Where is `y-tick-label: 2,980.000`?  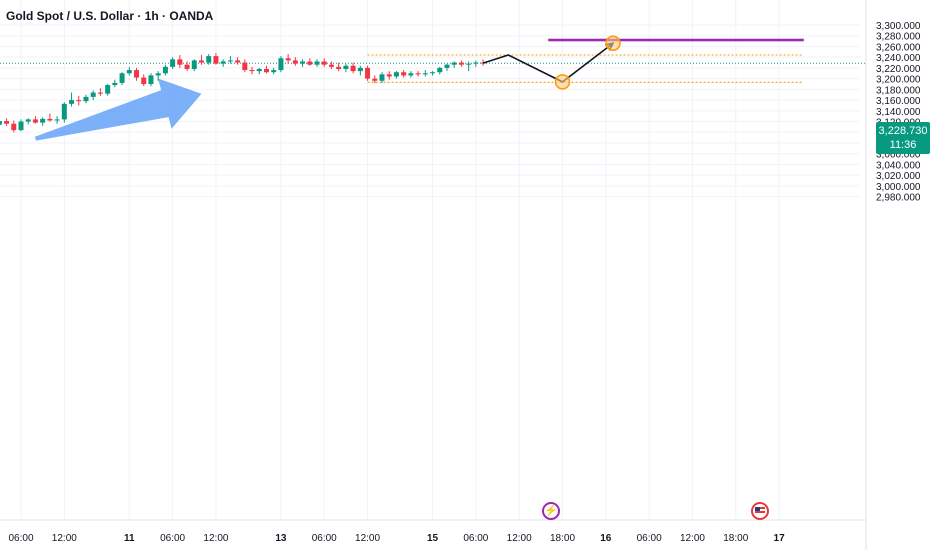 y-tick-label: 2,980.000 is located at coordinates (898, 198).